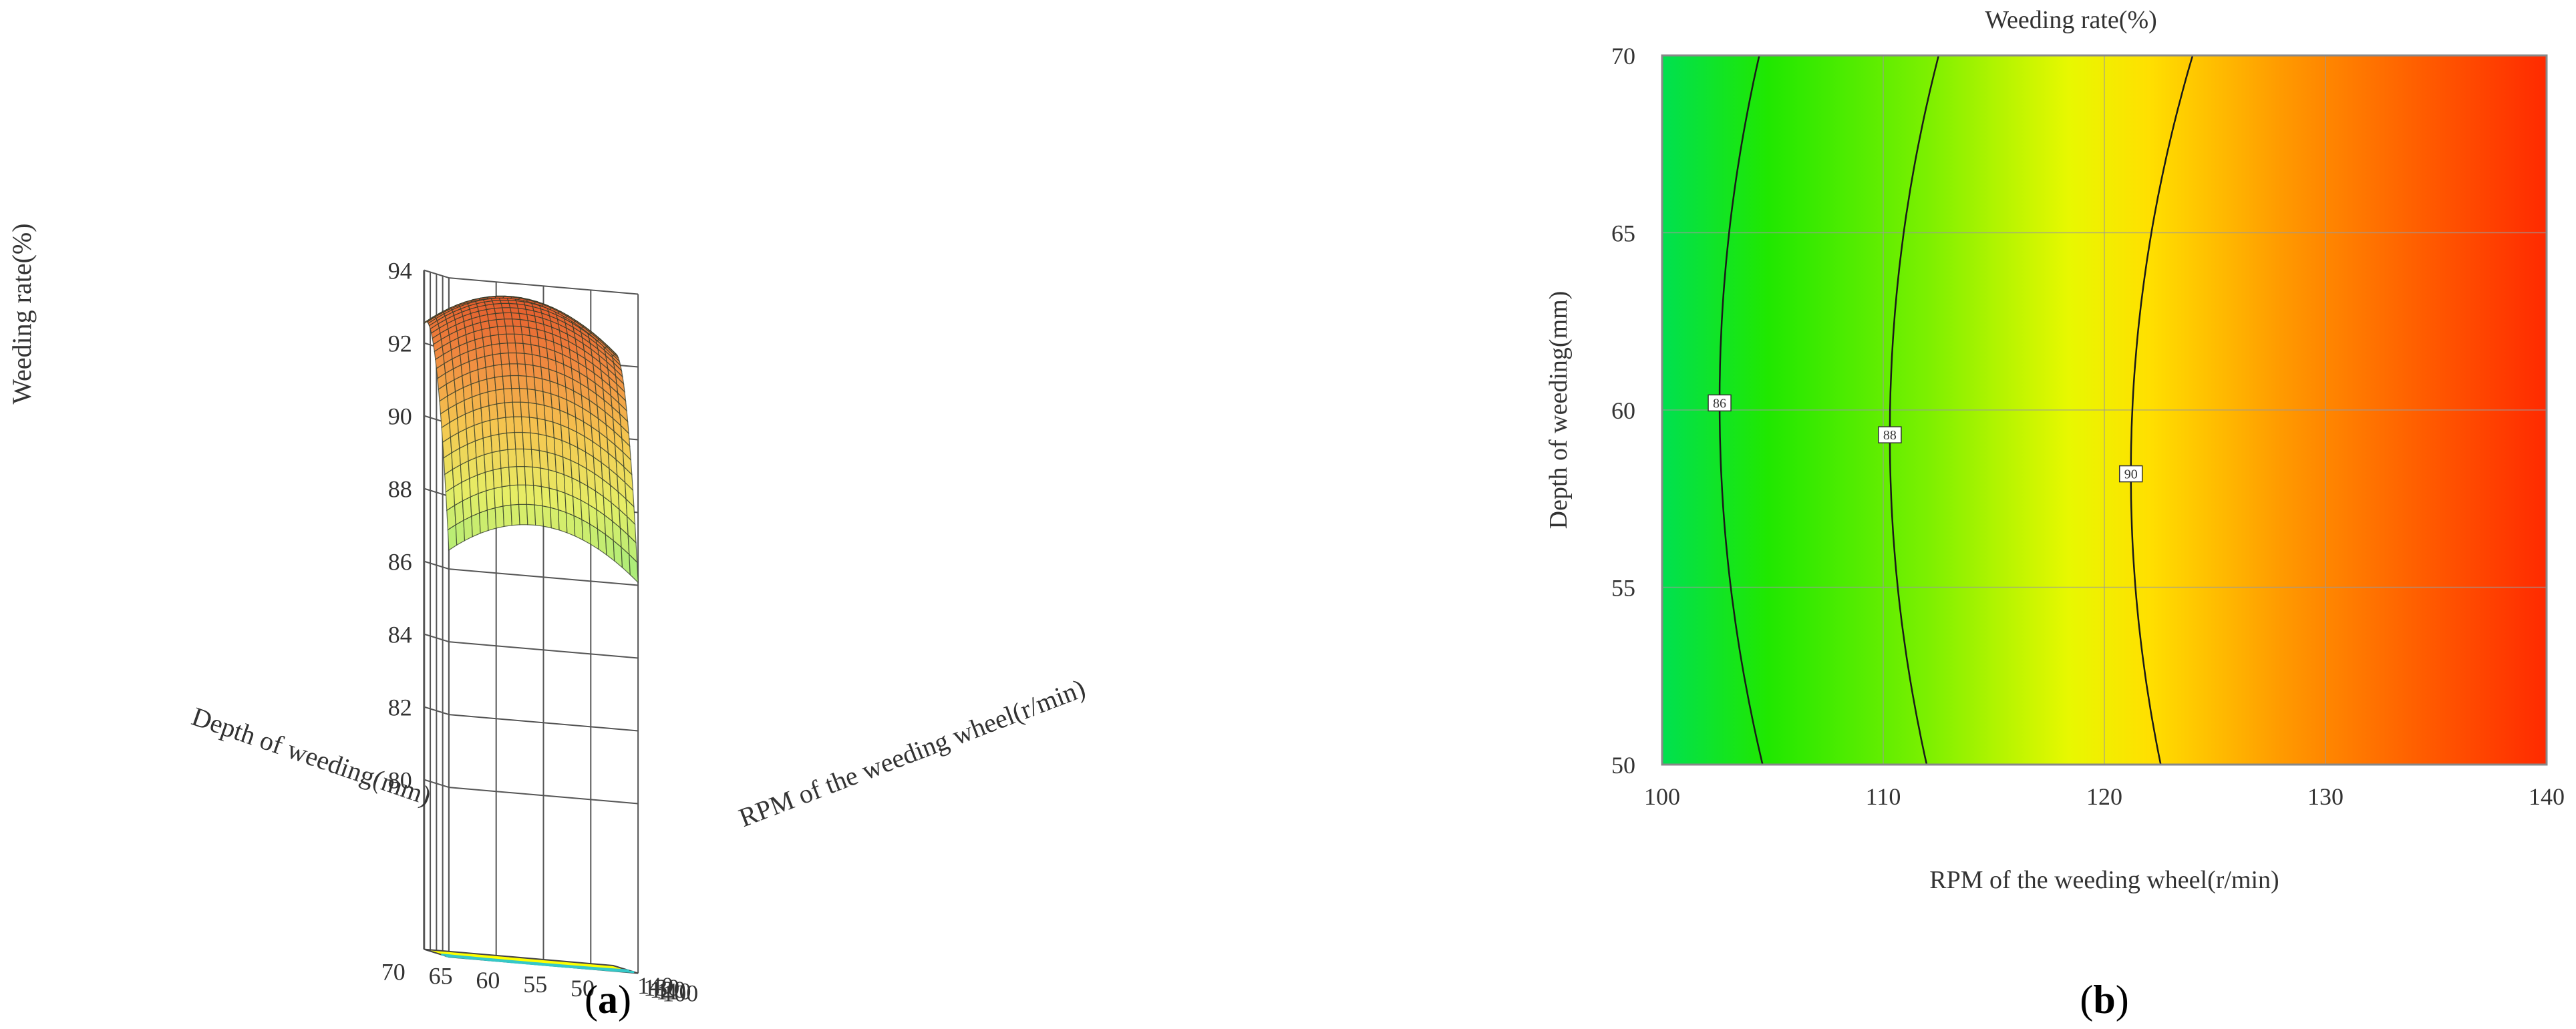 The image size is (2576, 1029). What do you see at coordinates (535, 963) in the screenshot?
I see `floor-contour-line` at bounding box center [535, 963].